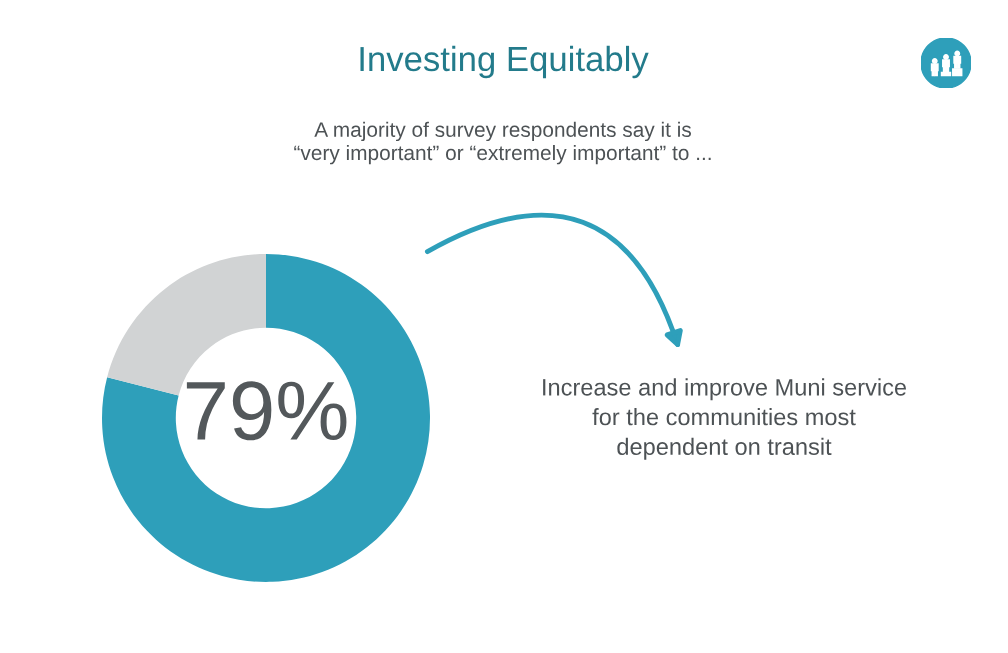 This screenshot has width=1008, height=653. I want to click on text: Increase and improve Muni service for the communities most dependent on transit, so click(725, 419).